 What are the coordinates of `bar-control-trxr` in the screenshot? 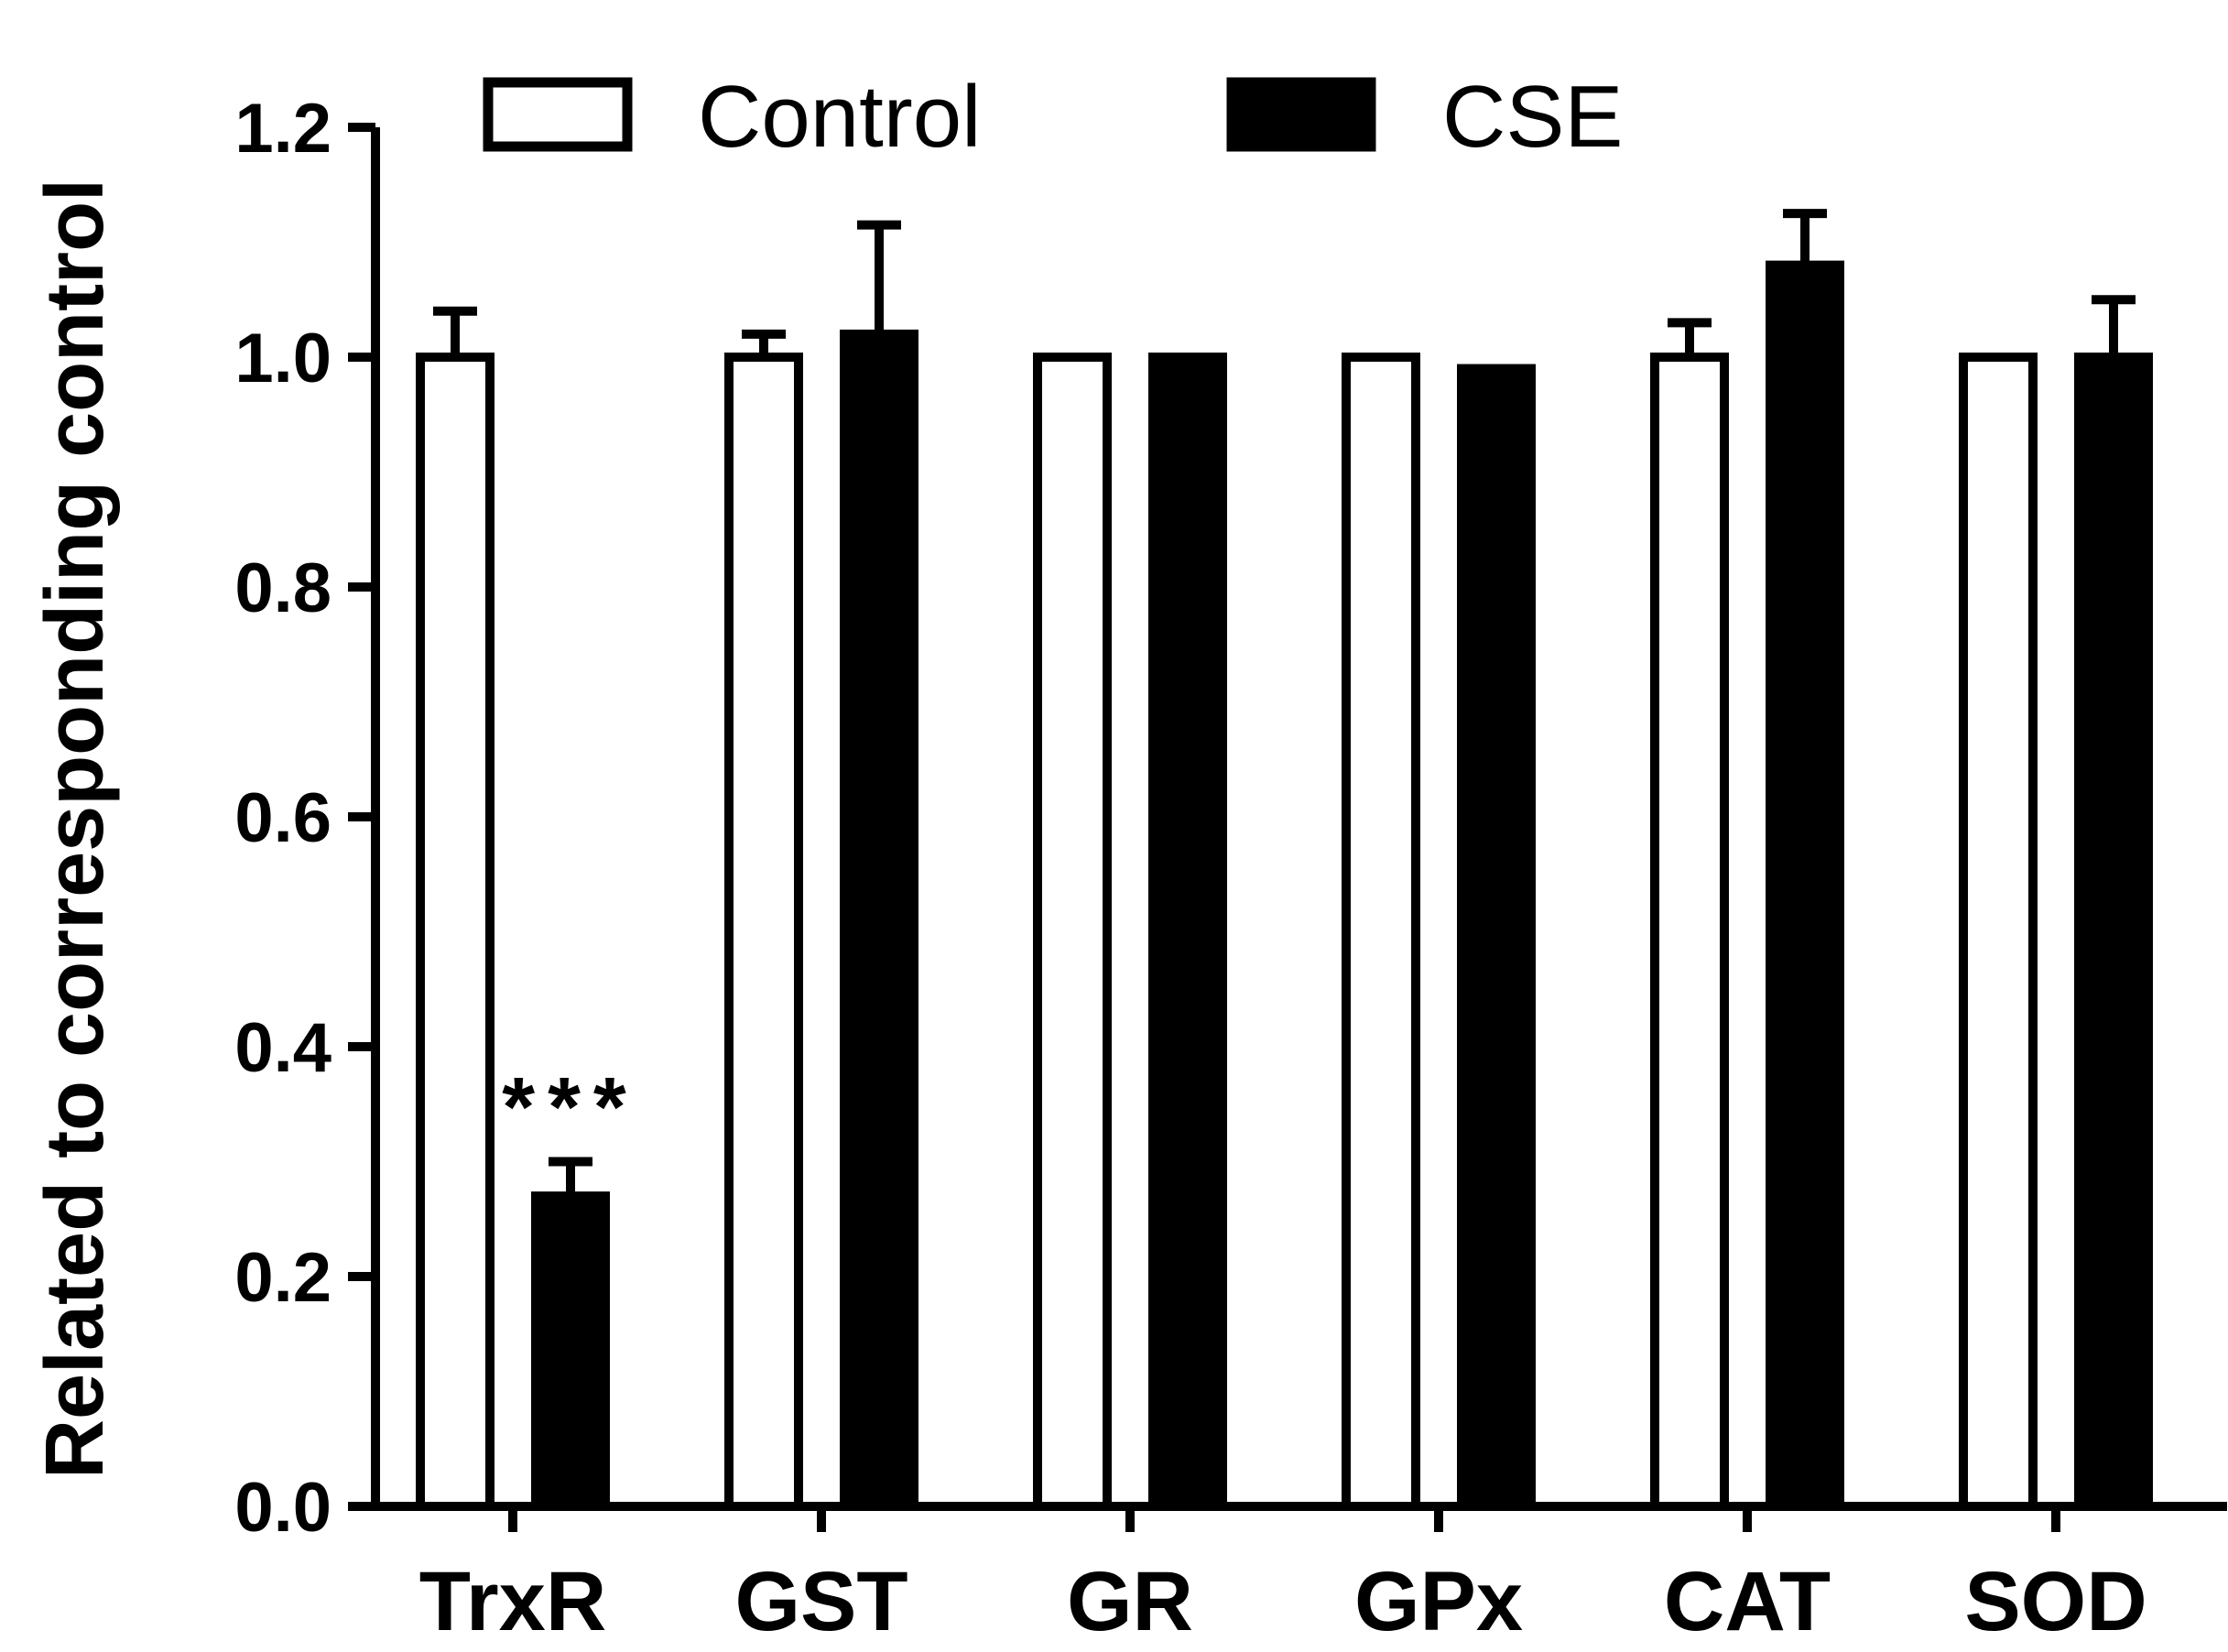 It's located at (455, 932).